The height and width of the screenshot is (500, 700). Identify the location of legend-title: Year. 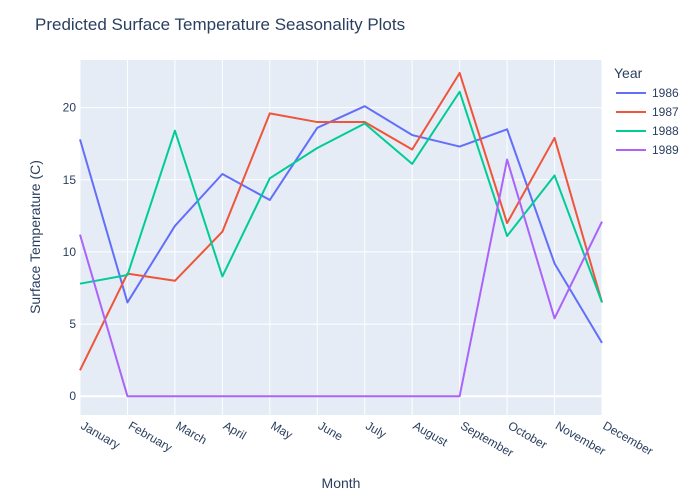
(628, 73).